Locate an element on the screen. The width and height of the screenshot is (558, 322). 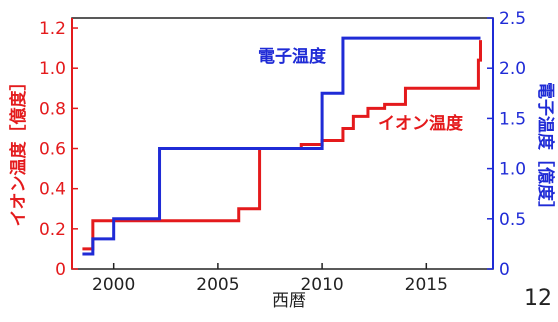
left-tick-label: 0.4 is located at coordinates (52, 190).